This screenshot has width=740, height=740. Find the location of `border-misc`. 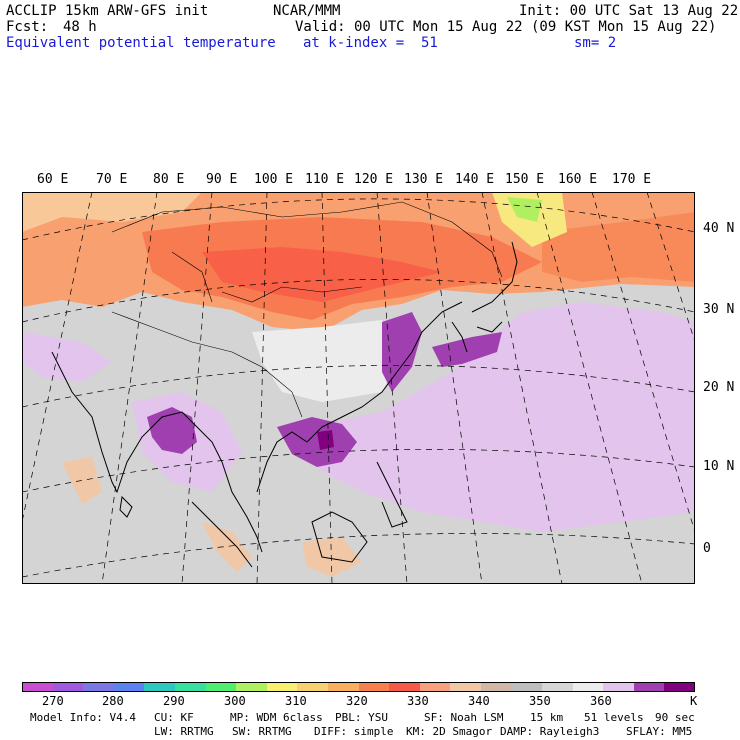

border-misc is located at coordinates (267, 277).